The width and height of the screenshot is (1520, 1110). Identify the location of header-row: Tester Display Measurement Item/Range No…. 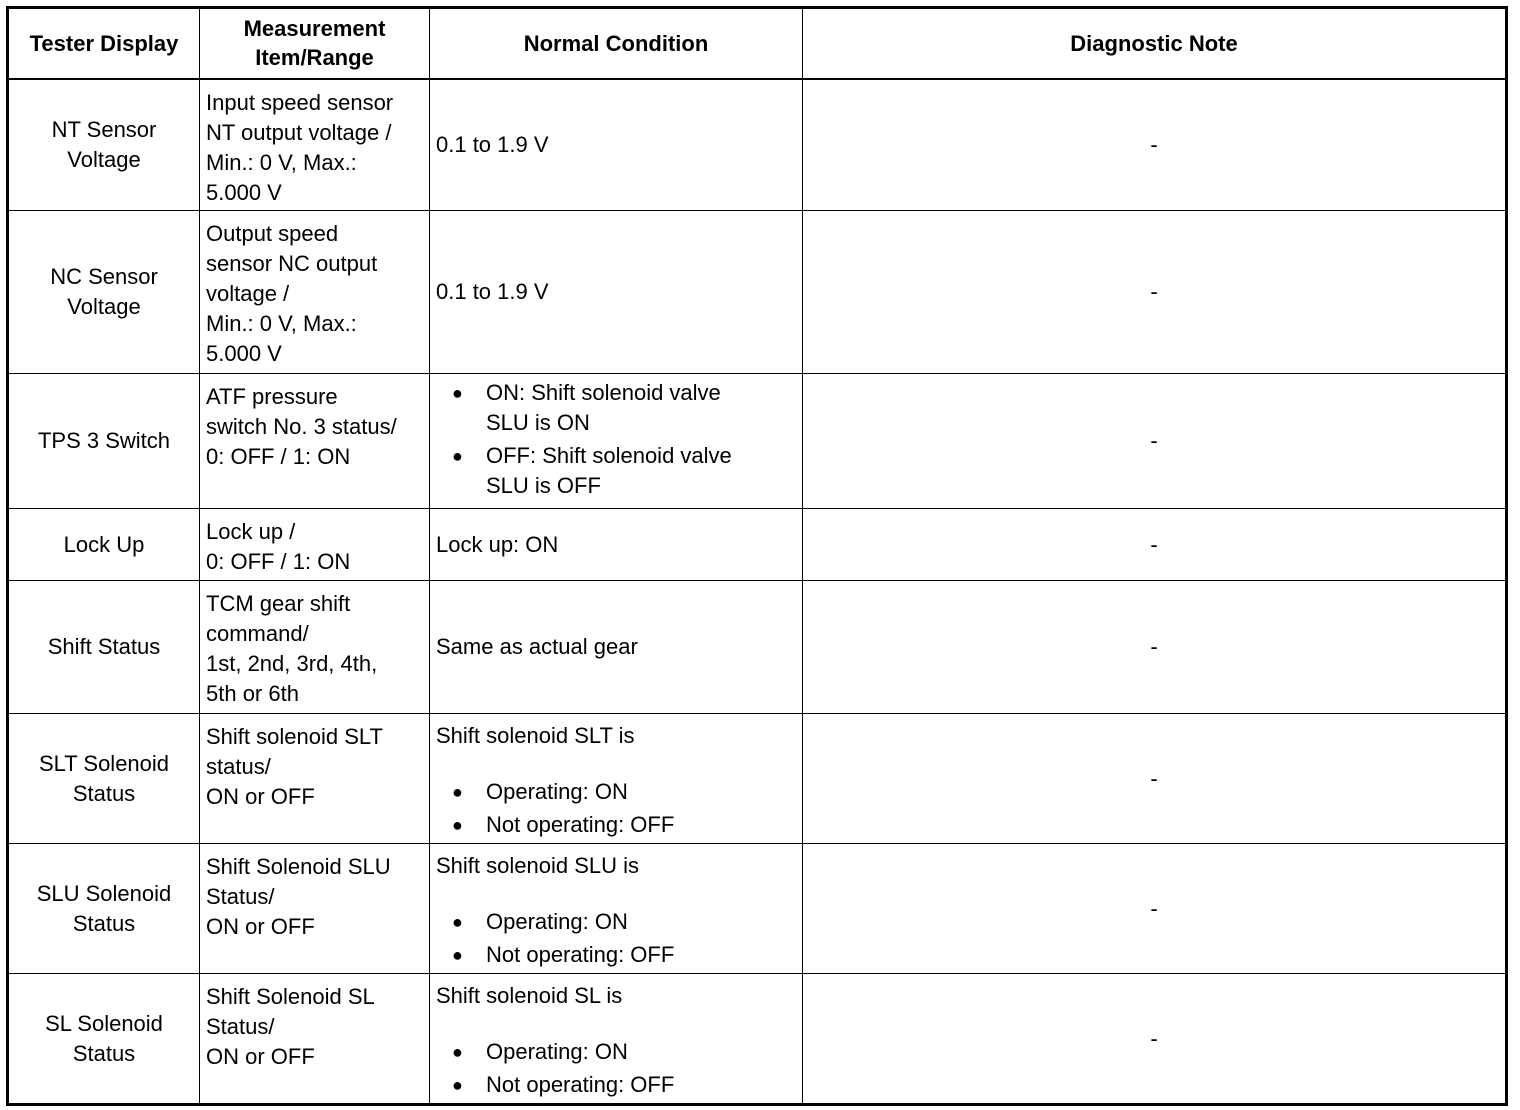
(757, 43).